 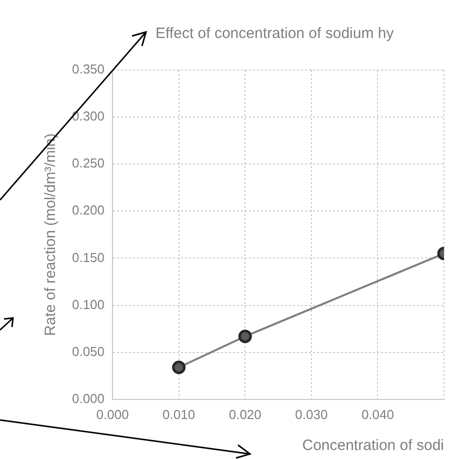 I want to click on y-axis-title: Rate of reaction (mol/dm³/min), so click(x=51, y=234).